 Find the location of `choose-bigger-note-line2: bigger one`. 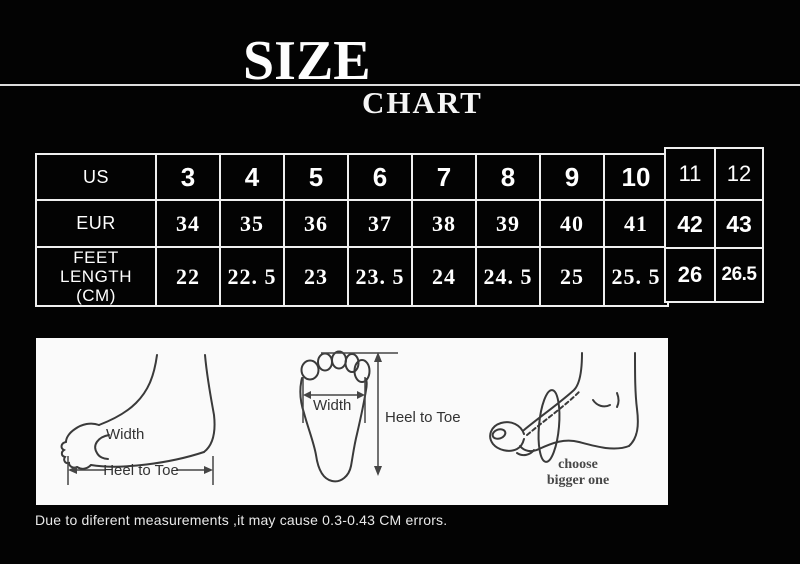

choose-bigger-note-line2: bigger one is located at coordinates (578, 480).